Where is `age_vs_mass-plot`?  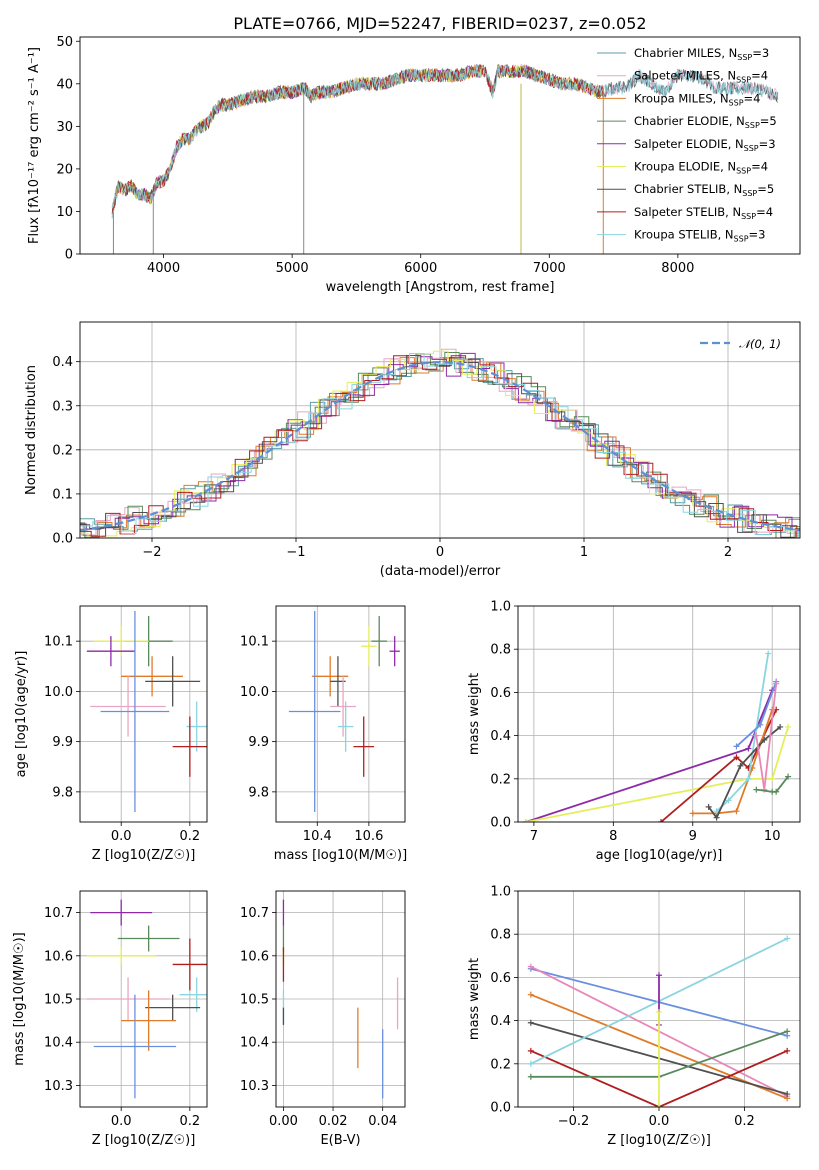
age_vs_mass-plot is located at coordinates (344, 711).